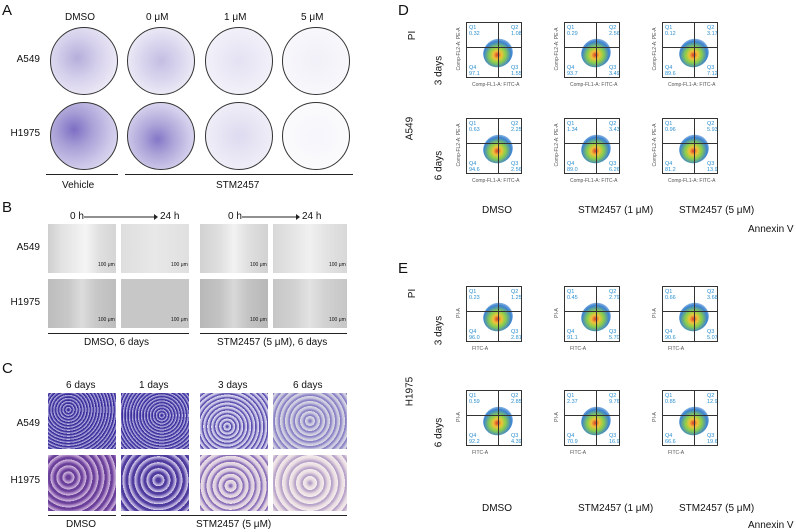 This screenshot has height=532, width=796. Describe the element at coordinates (7, 10) in the screenshot. I see `panel-label-a: A` at that location.